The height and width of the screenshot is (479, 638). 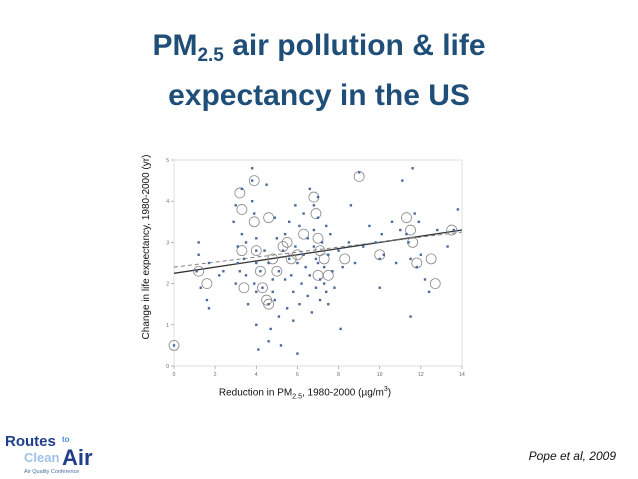 I want to click on x-axis-label-sup: 3, so click(x=385, y=389).